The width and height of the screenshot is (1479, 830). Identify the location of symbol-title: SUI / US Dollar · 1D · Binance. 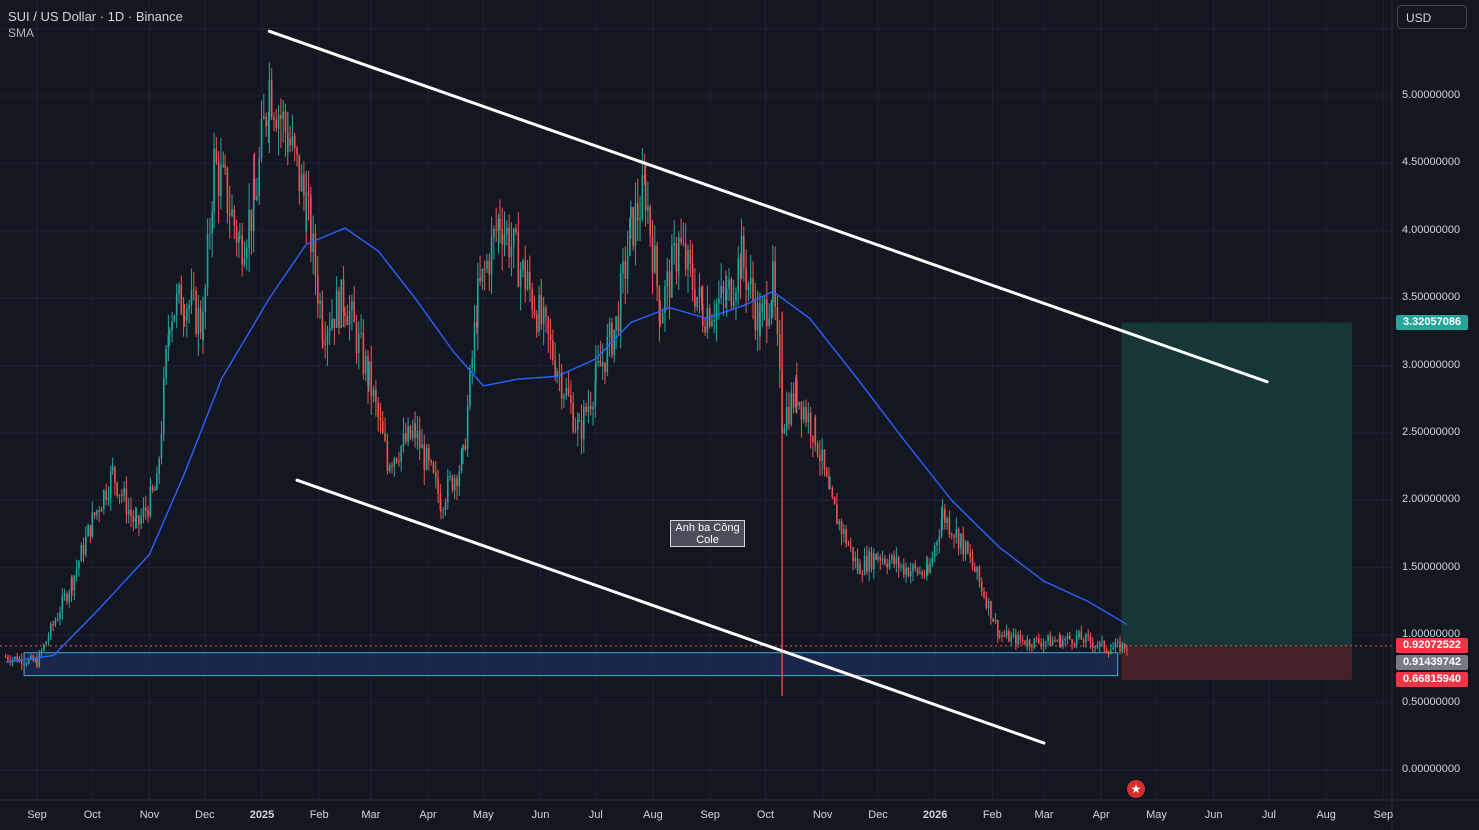
(95, 16).